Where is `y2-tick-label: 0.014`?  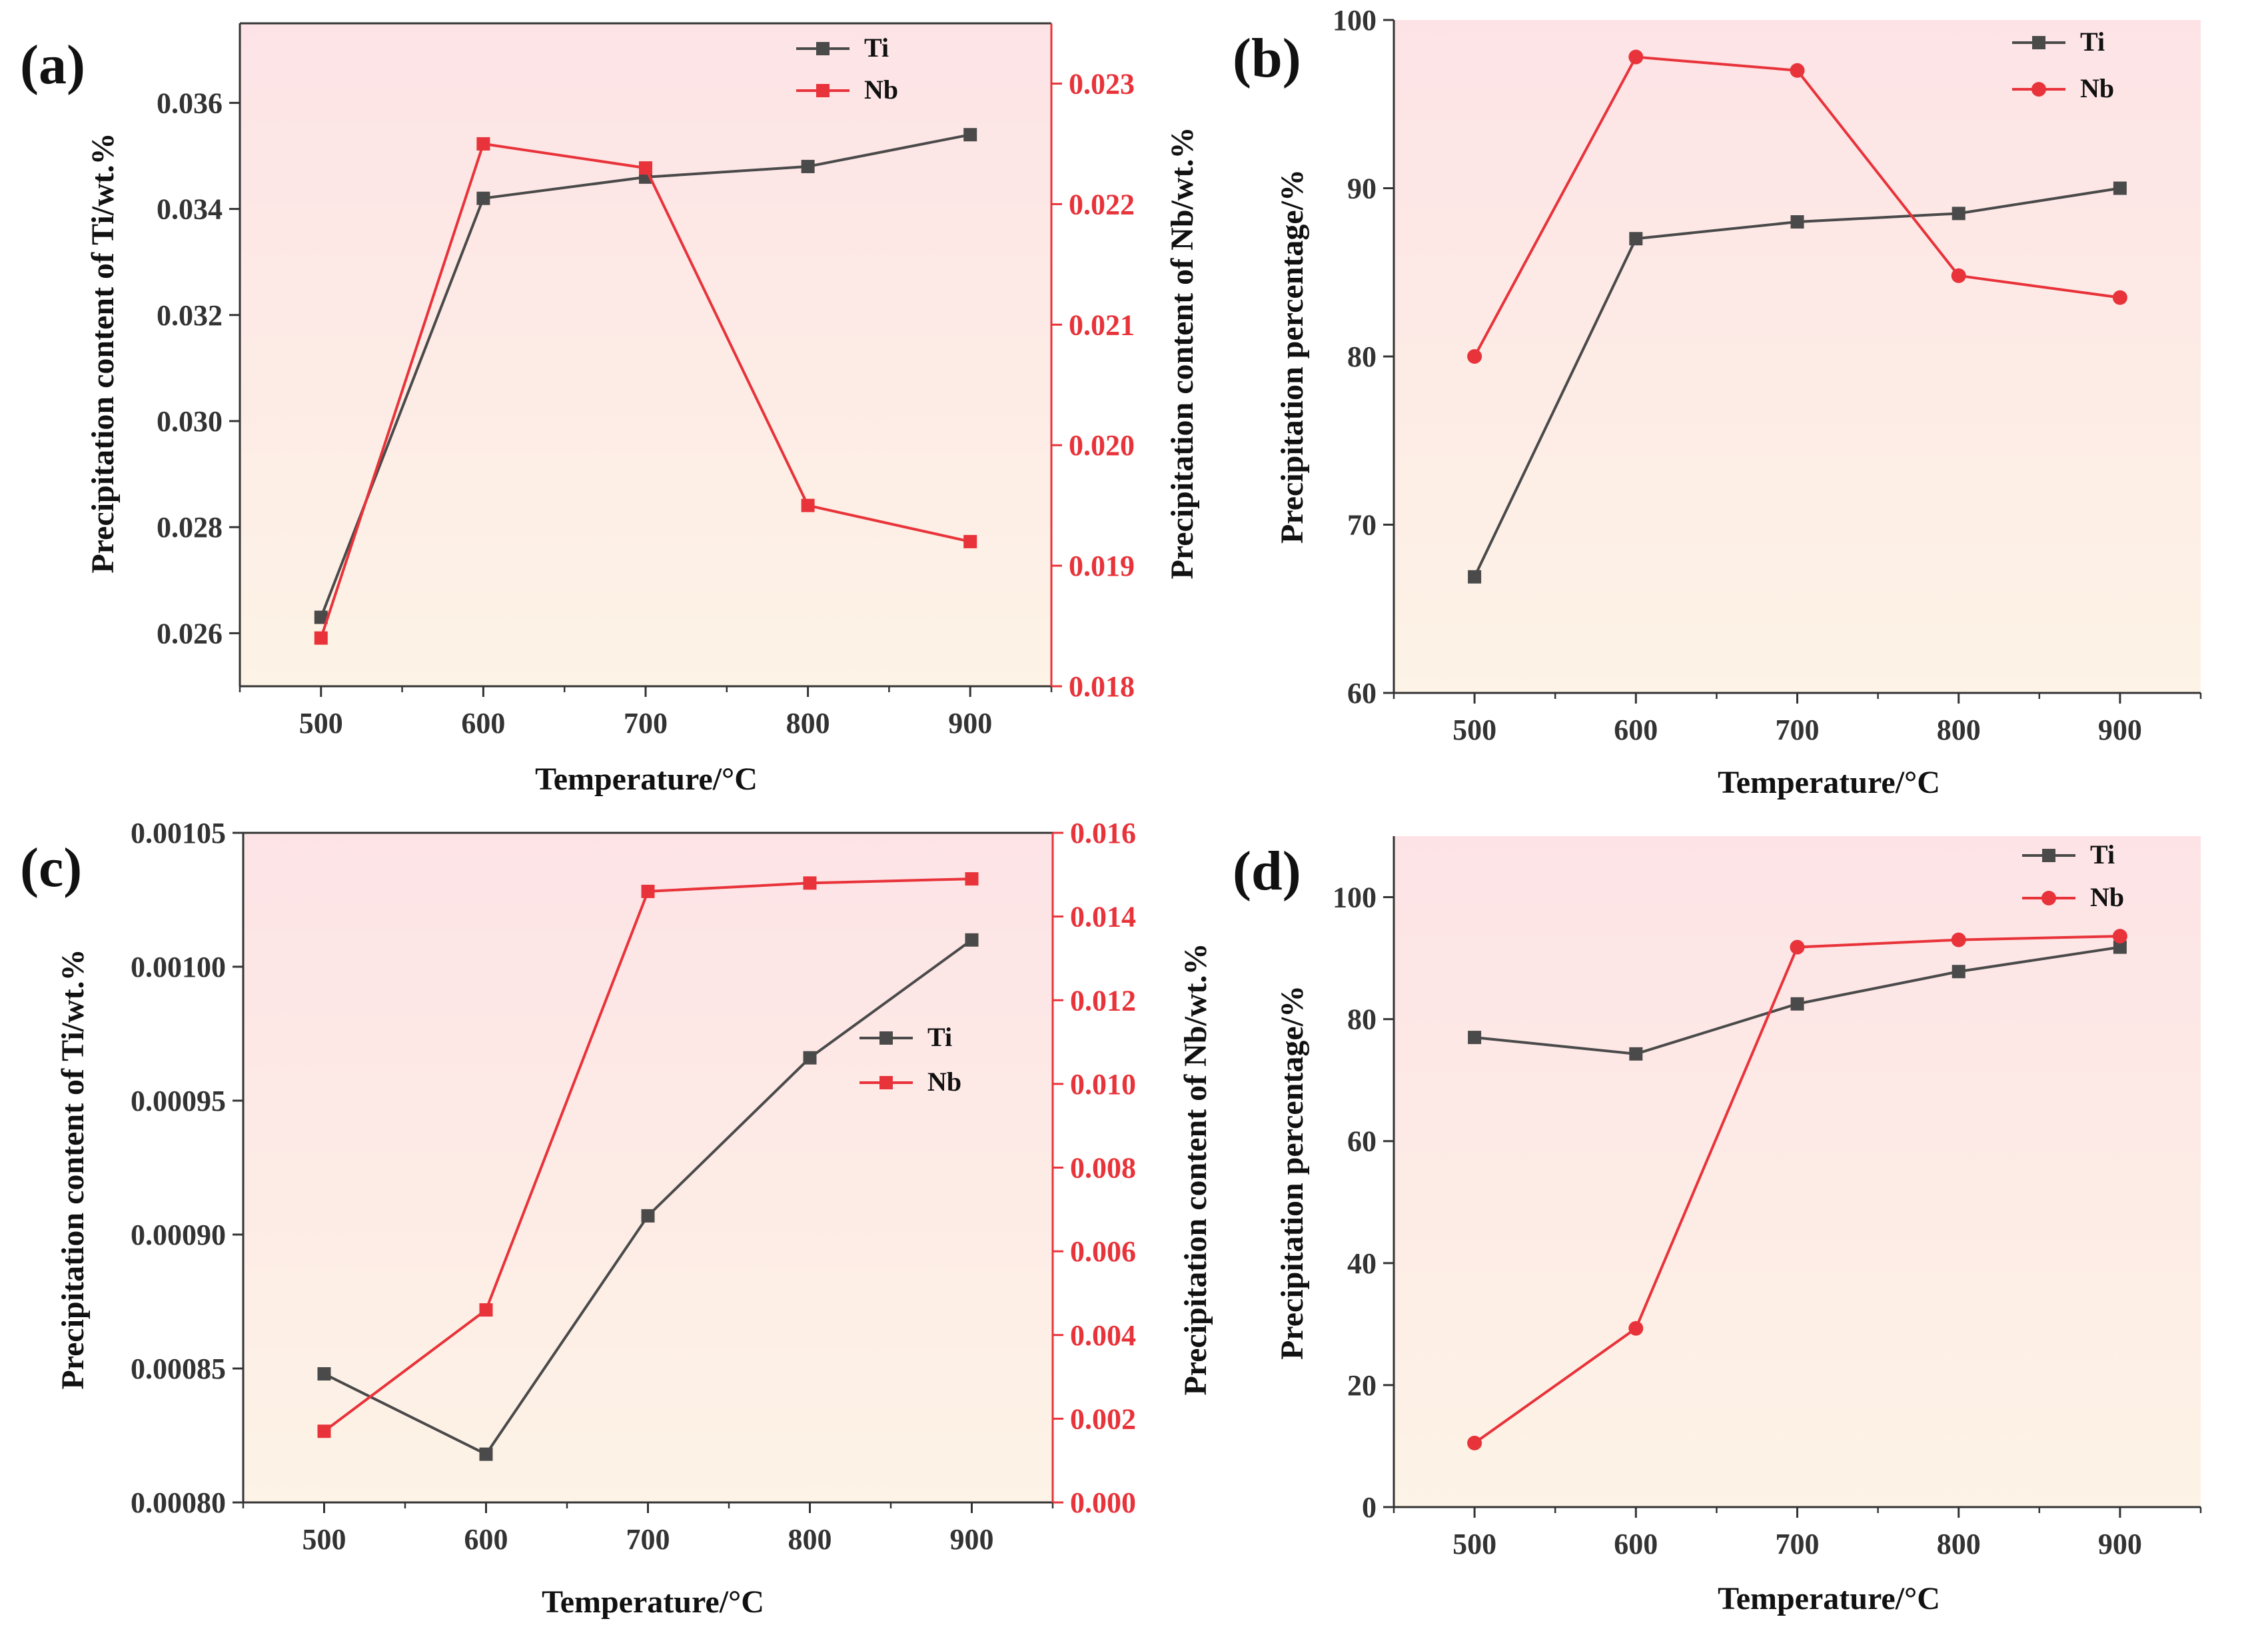 y2-tick-label: 0.014 is located at coordinates (1103, 917).